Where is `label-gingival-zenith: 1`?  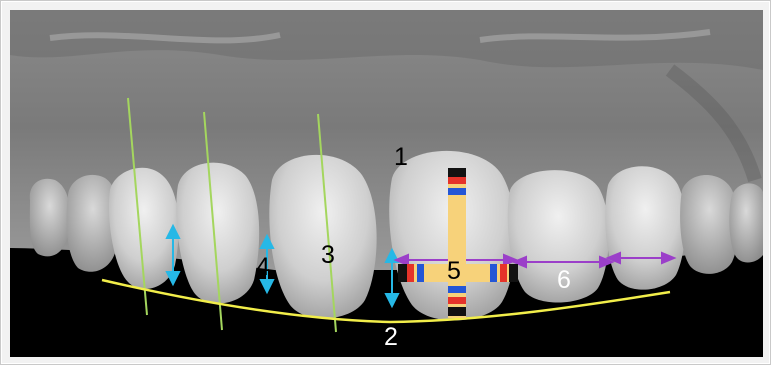
label-gingival-zenith: 1 is located at coordinates (401, 157).